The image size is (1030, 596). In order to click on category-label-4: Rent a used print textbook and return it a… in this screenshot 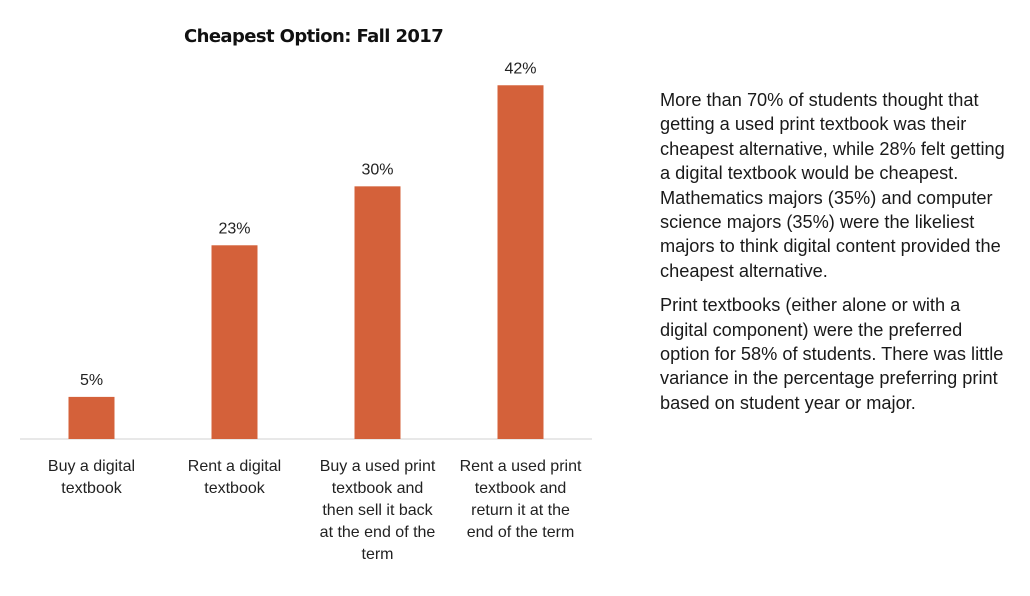, I will do `click(521, 499)`.